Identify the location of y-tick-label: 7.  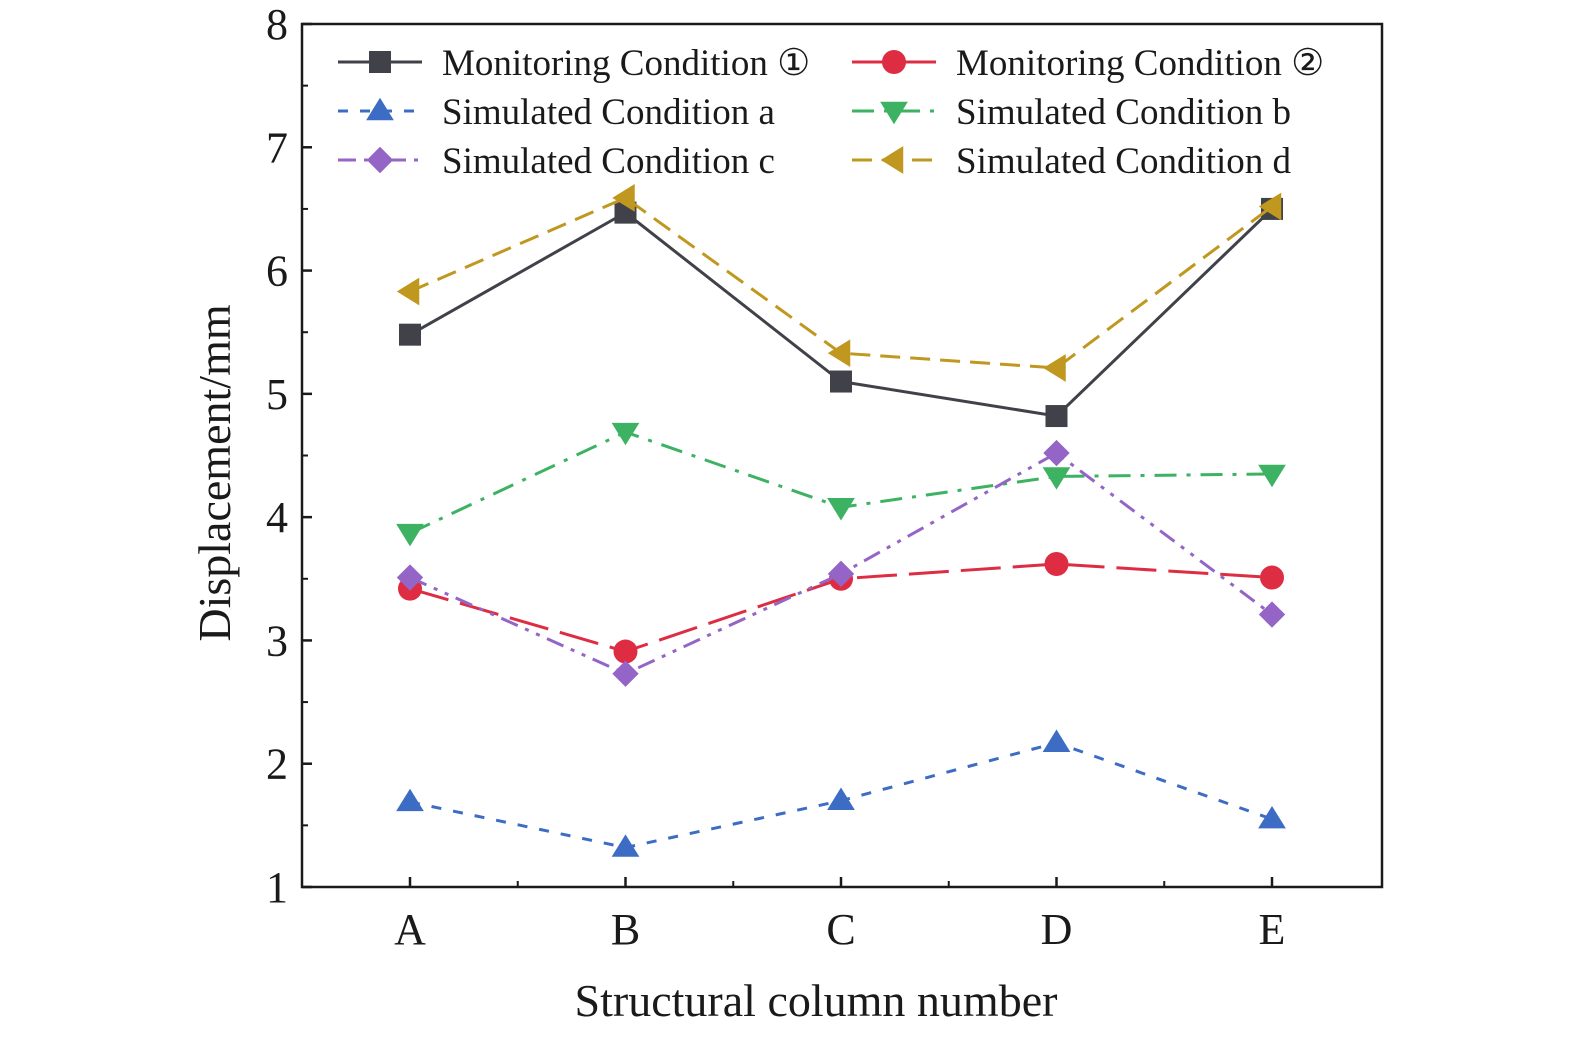
(277, 147).